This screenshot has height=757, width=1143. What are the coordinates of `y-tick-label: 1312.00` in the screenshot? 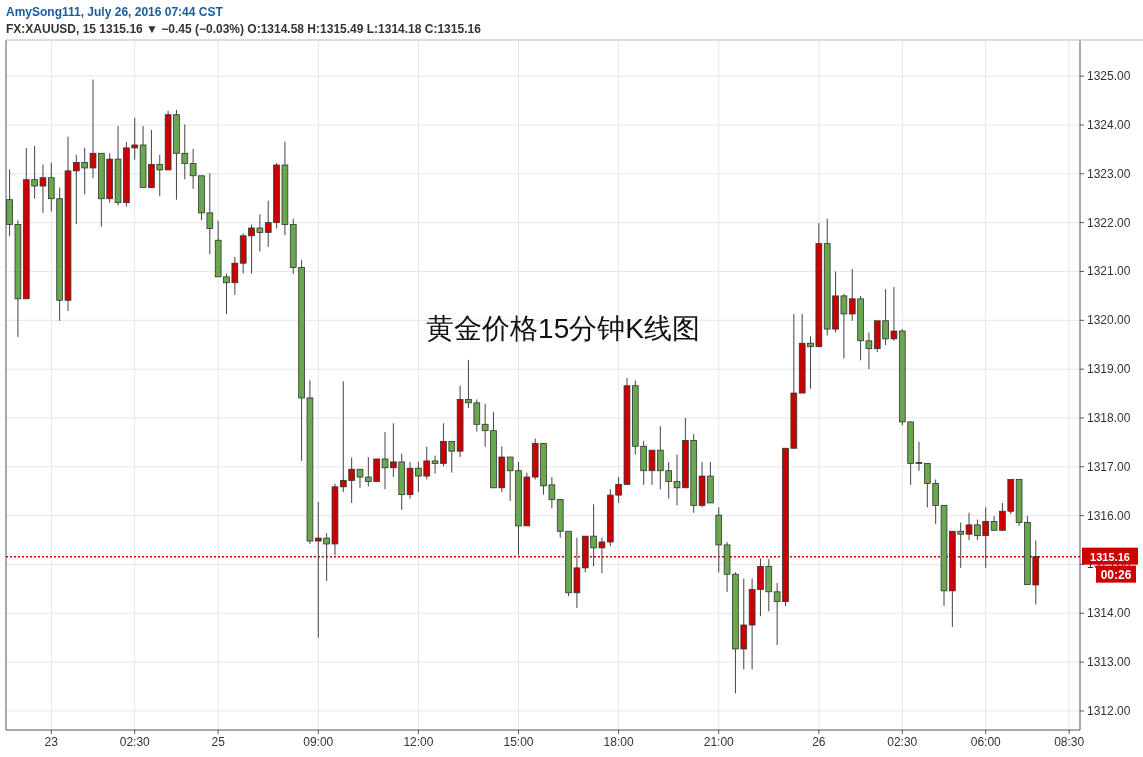 It's located at (1109, 710).